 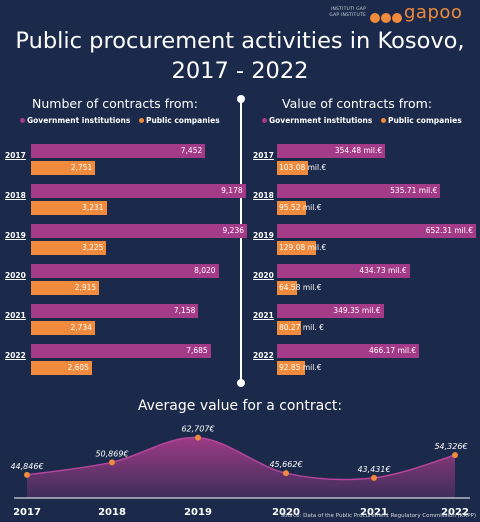 I want to click on center-divider, so click(x=241, y=241).